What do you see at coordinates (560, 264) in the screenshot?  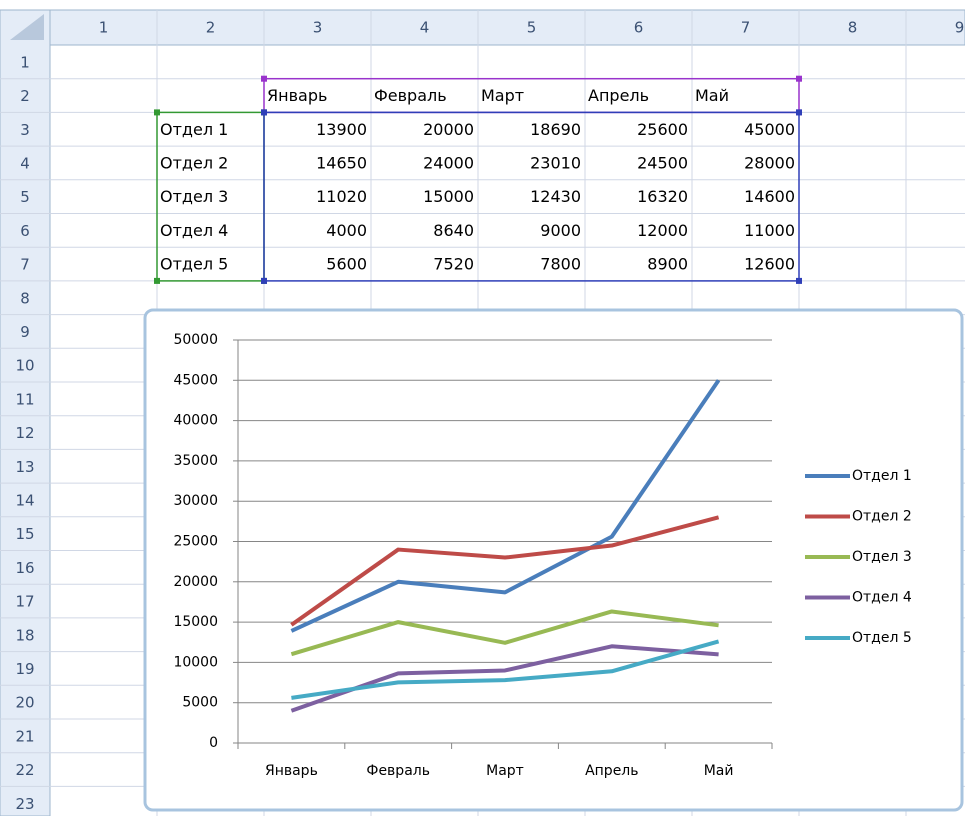 I see `cell: 7800` at bounding box center [560, 264].